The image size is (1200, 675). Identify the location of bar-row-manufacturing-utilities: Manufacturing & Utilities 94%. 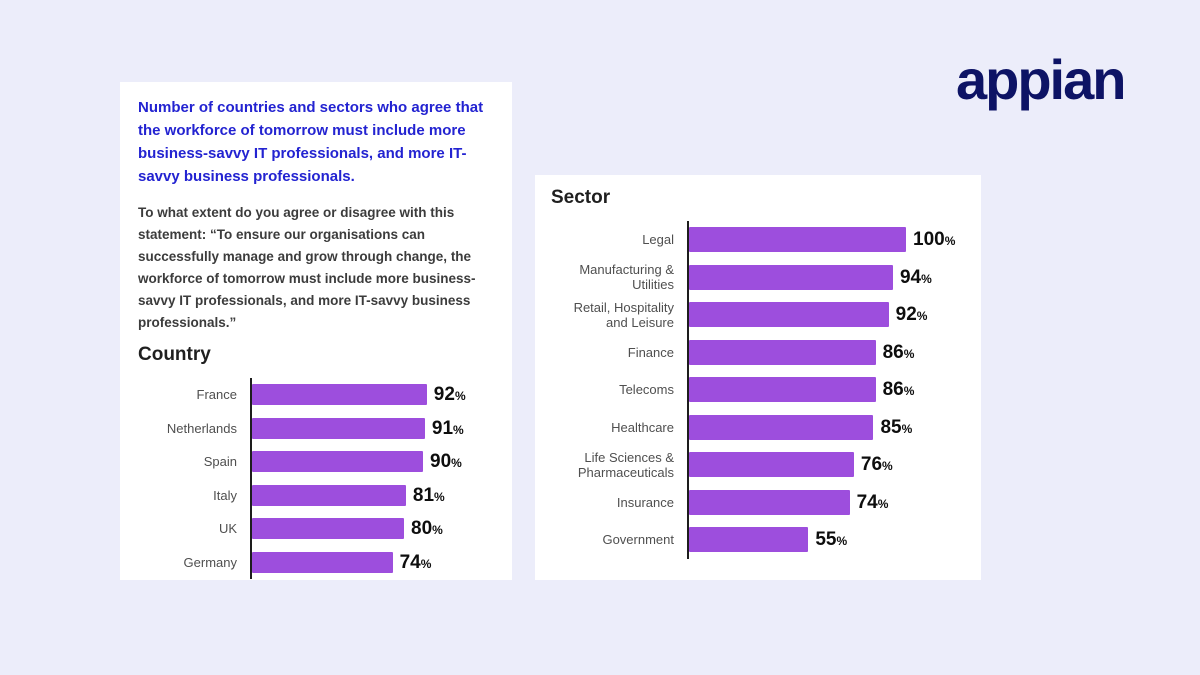
(758, 277).